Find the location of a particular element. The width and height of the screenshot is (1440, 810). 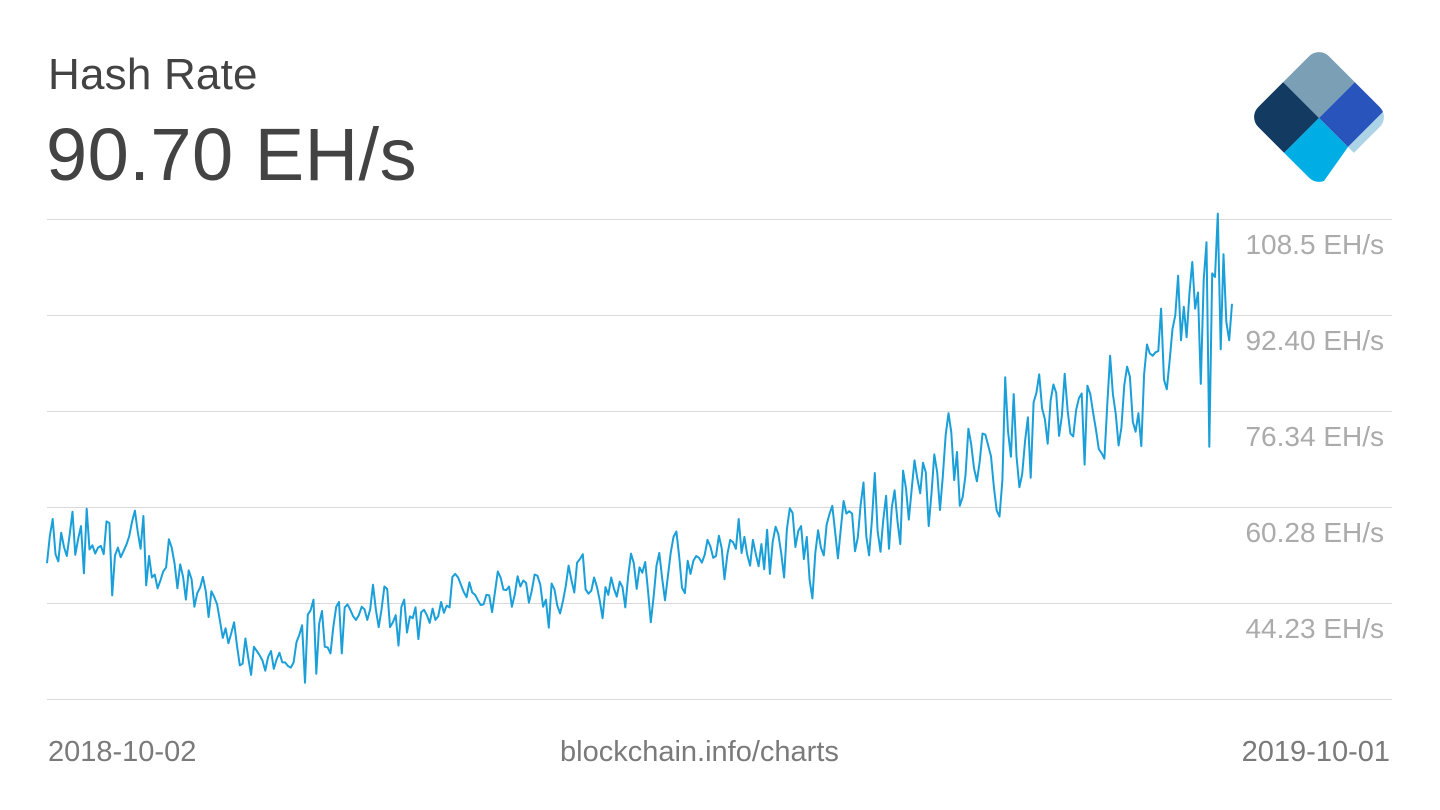

y-axis-tick-label: 92.40 EH/s is located at coordinates (1314, 340).